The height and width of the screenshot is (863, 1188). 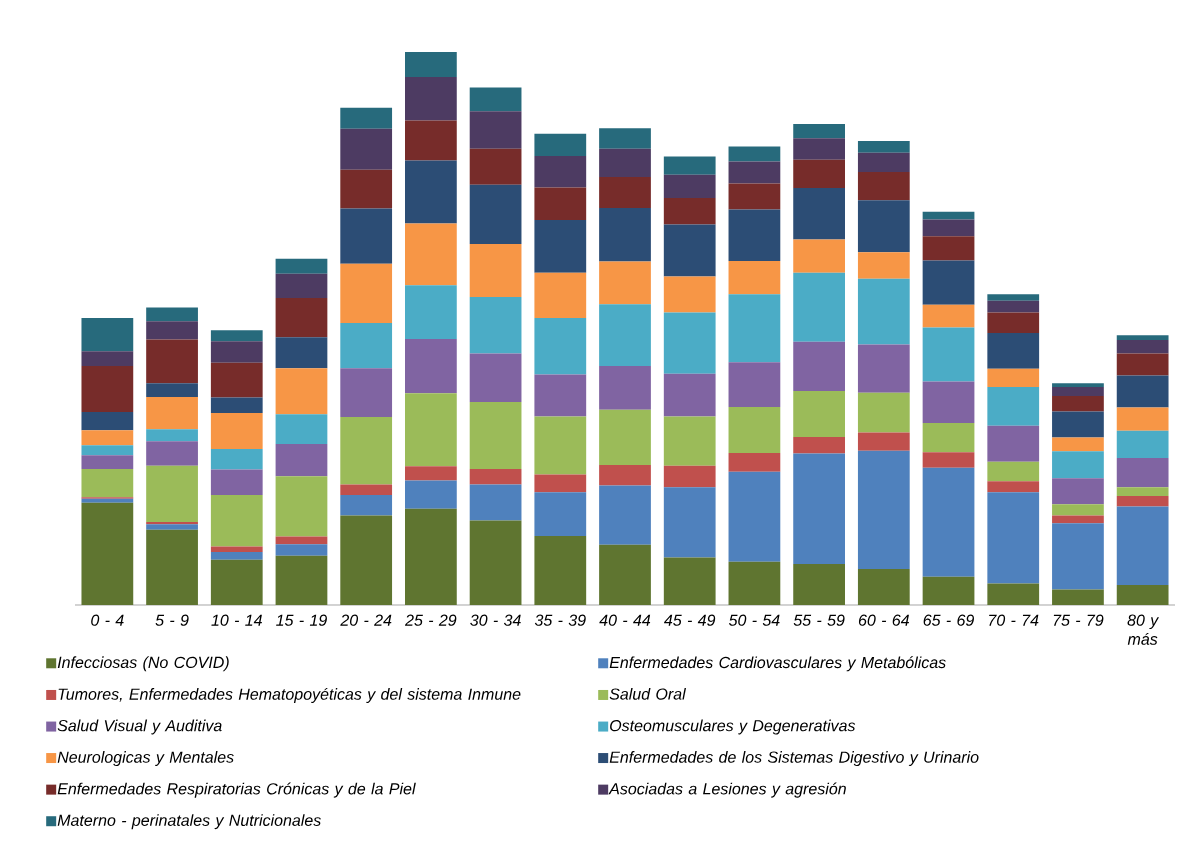 I want to click on legend-label: Tumores, Enfermedades Hematopoyéticas y del sistema Inmune, so click(x=289, y=695).